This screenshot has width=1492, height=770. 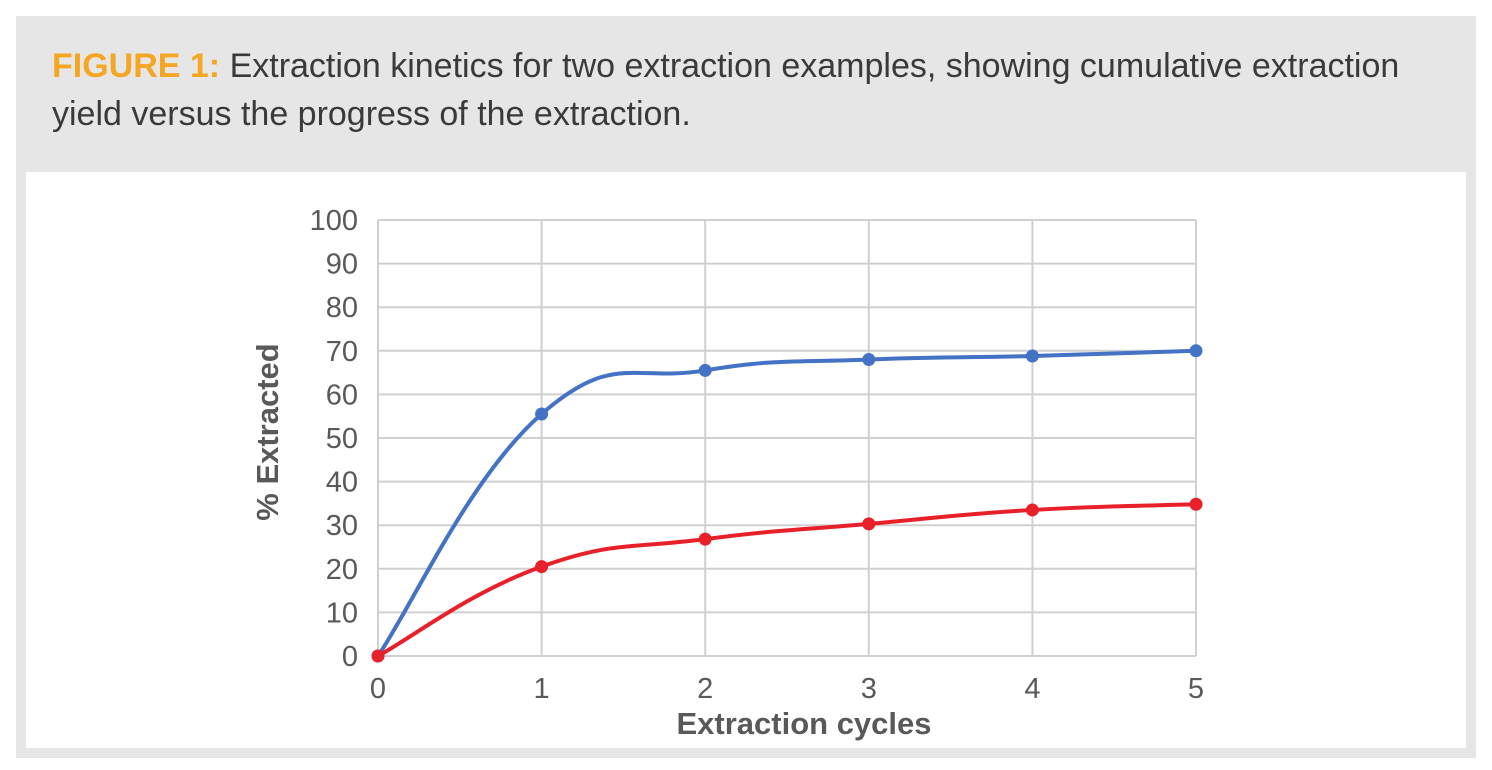 What do you see at coordinates (342, 308) in the screenshot?
I see `y-tick-label: 80` at bounding box center [342, 308].